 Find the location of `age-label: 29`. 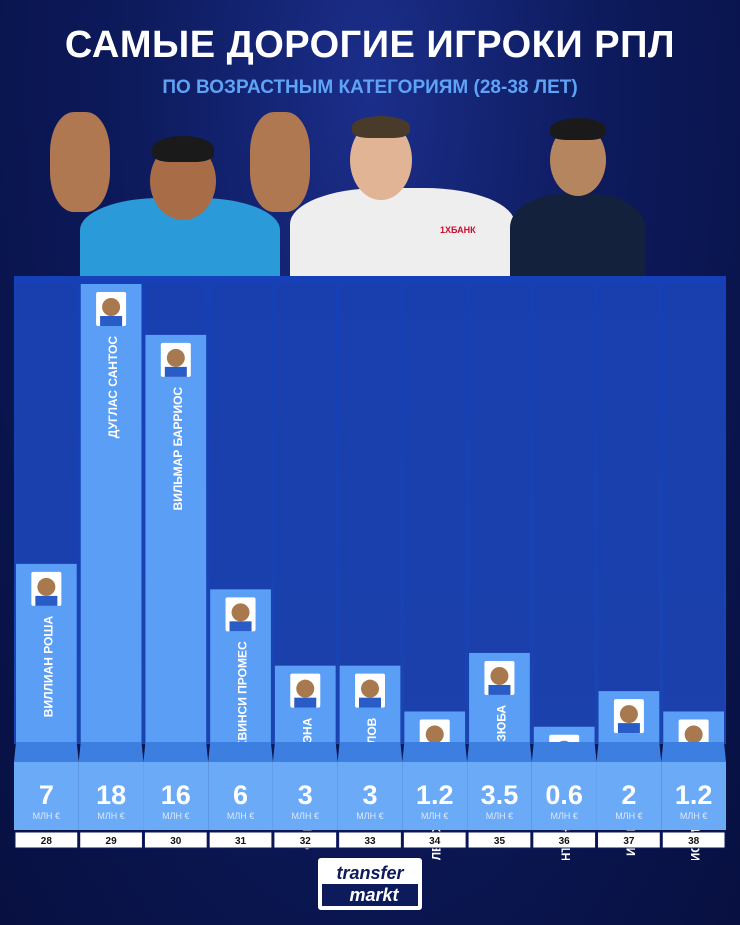

age-label: 29 is located at coordinates (112, 841).